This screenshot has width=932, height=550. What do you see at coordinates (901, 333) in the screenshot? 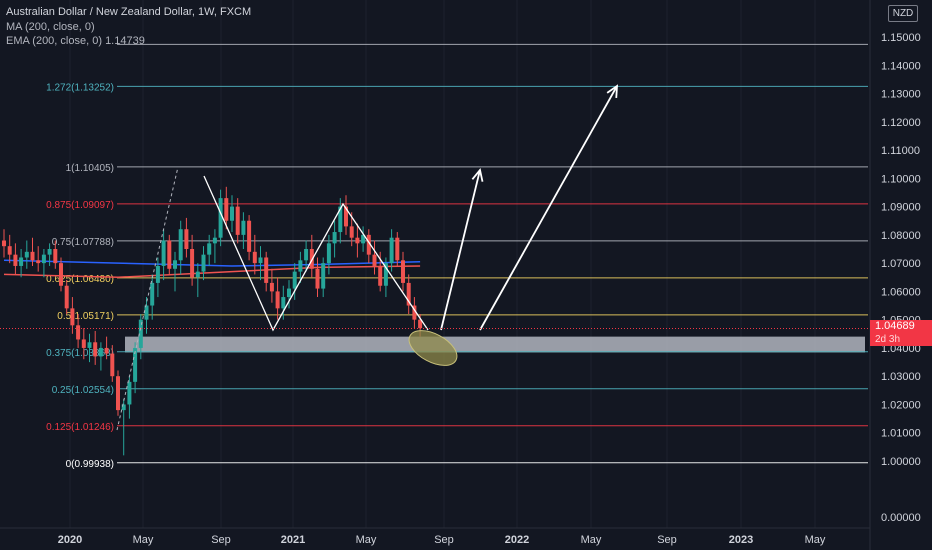
I see `last-price-tag: 1.04689 2d 3h` at bounding box center [901, 333].